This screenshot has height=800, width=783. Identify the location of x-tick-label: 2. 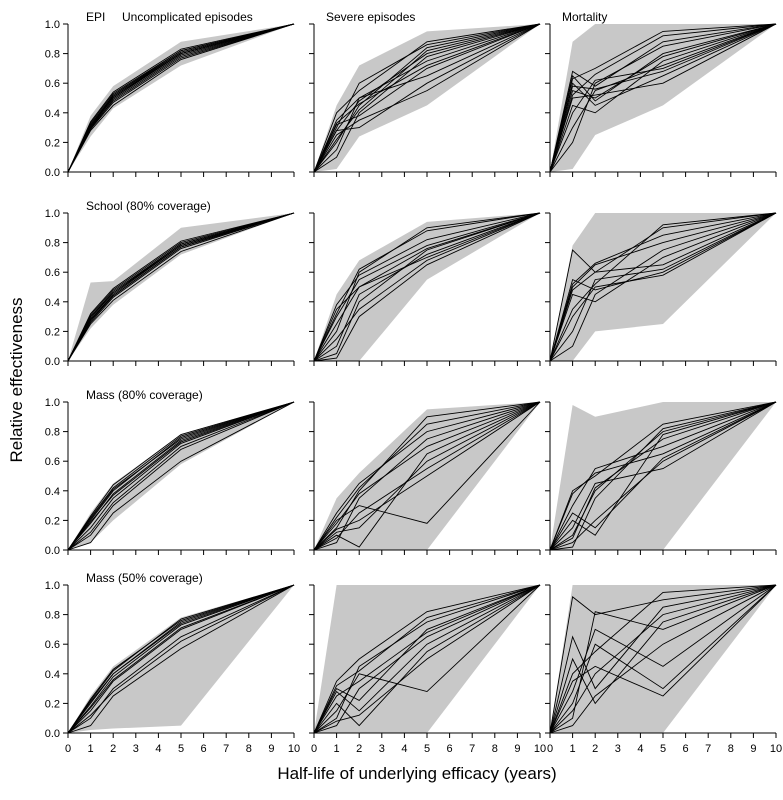
(595, 749).